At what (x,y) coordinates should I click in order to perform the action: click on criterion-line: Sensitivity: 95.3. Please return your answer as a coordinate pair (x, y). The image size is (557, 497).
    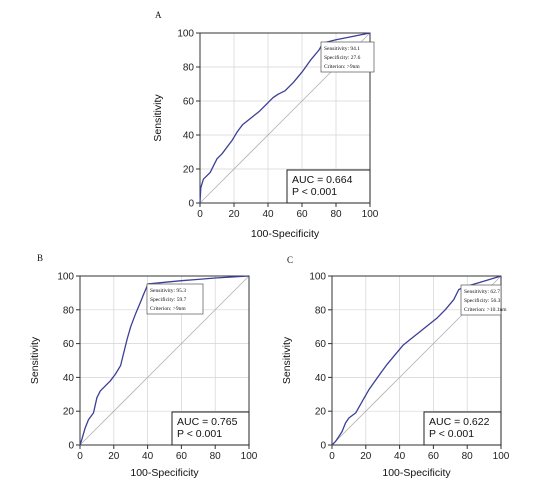
    Looking at the image, I should click on (168, 291).